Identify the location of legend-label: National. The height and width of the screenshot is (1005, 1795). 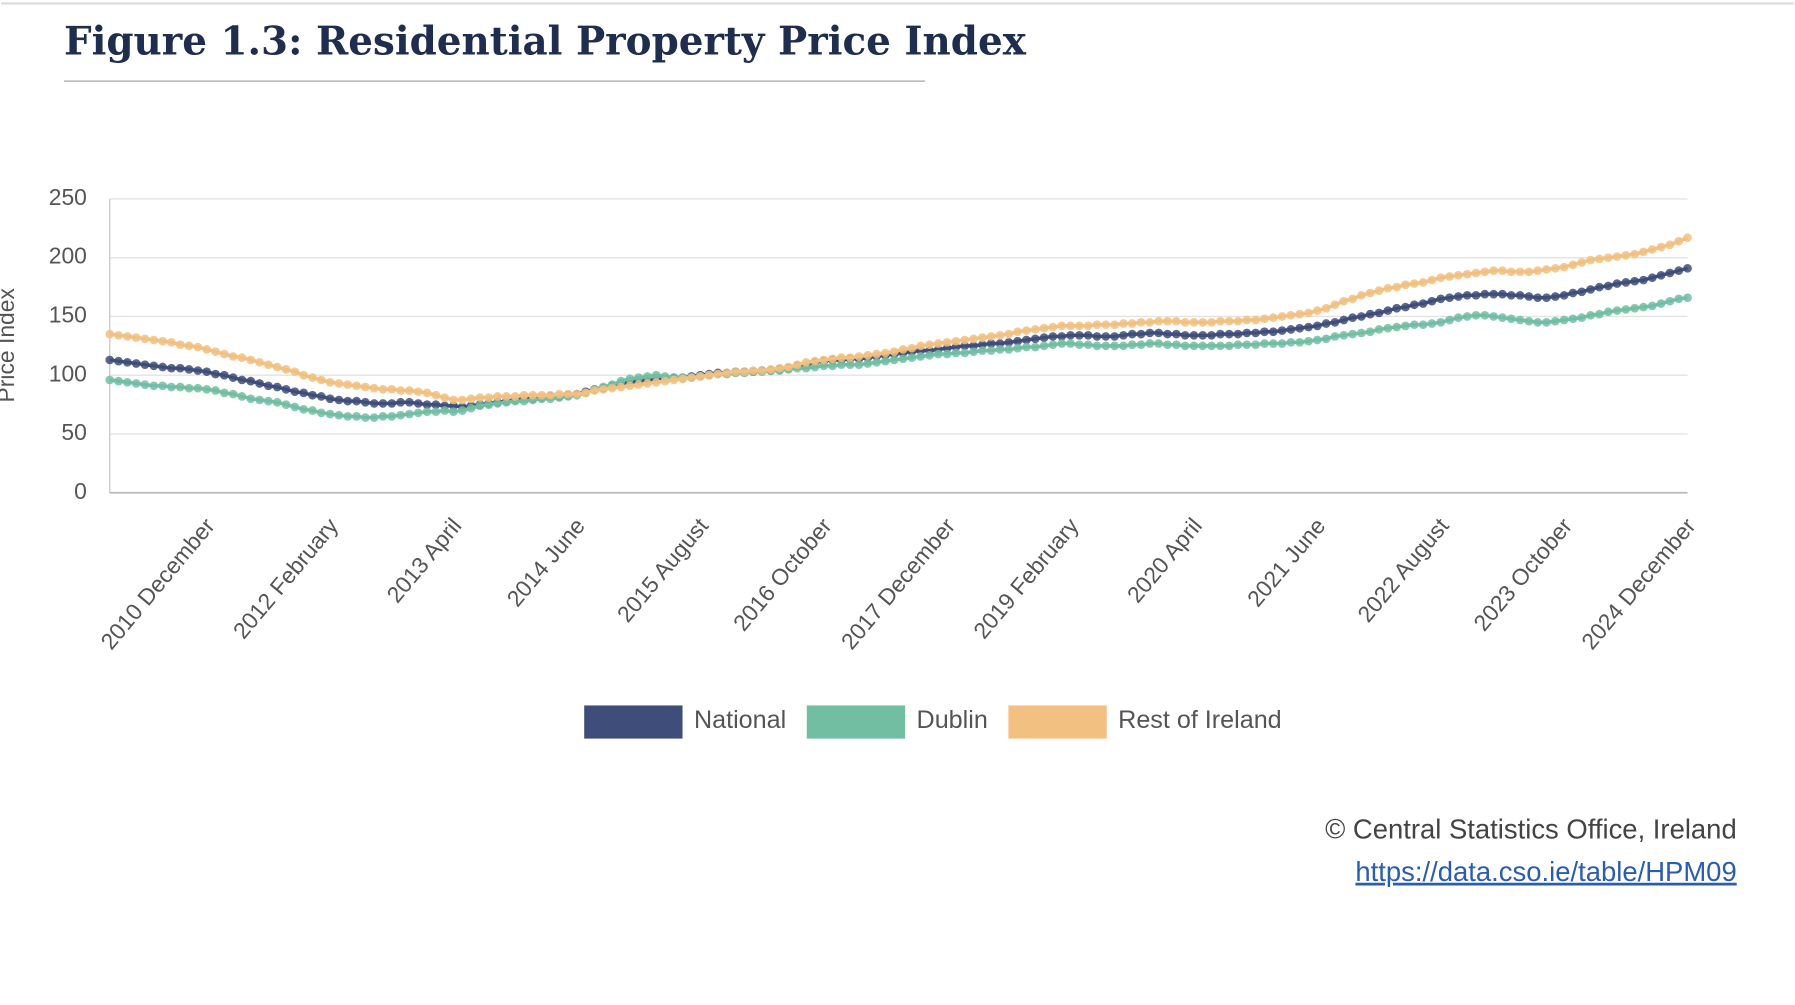
(740, 720).